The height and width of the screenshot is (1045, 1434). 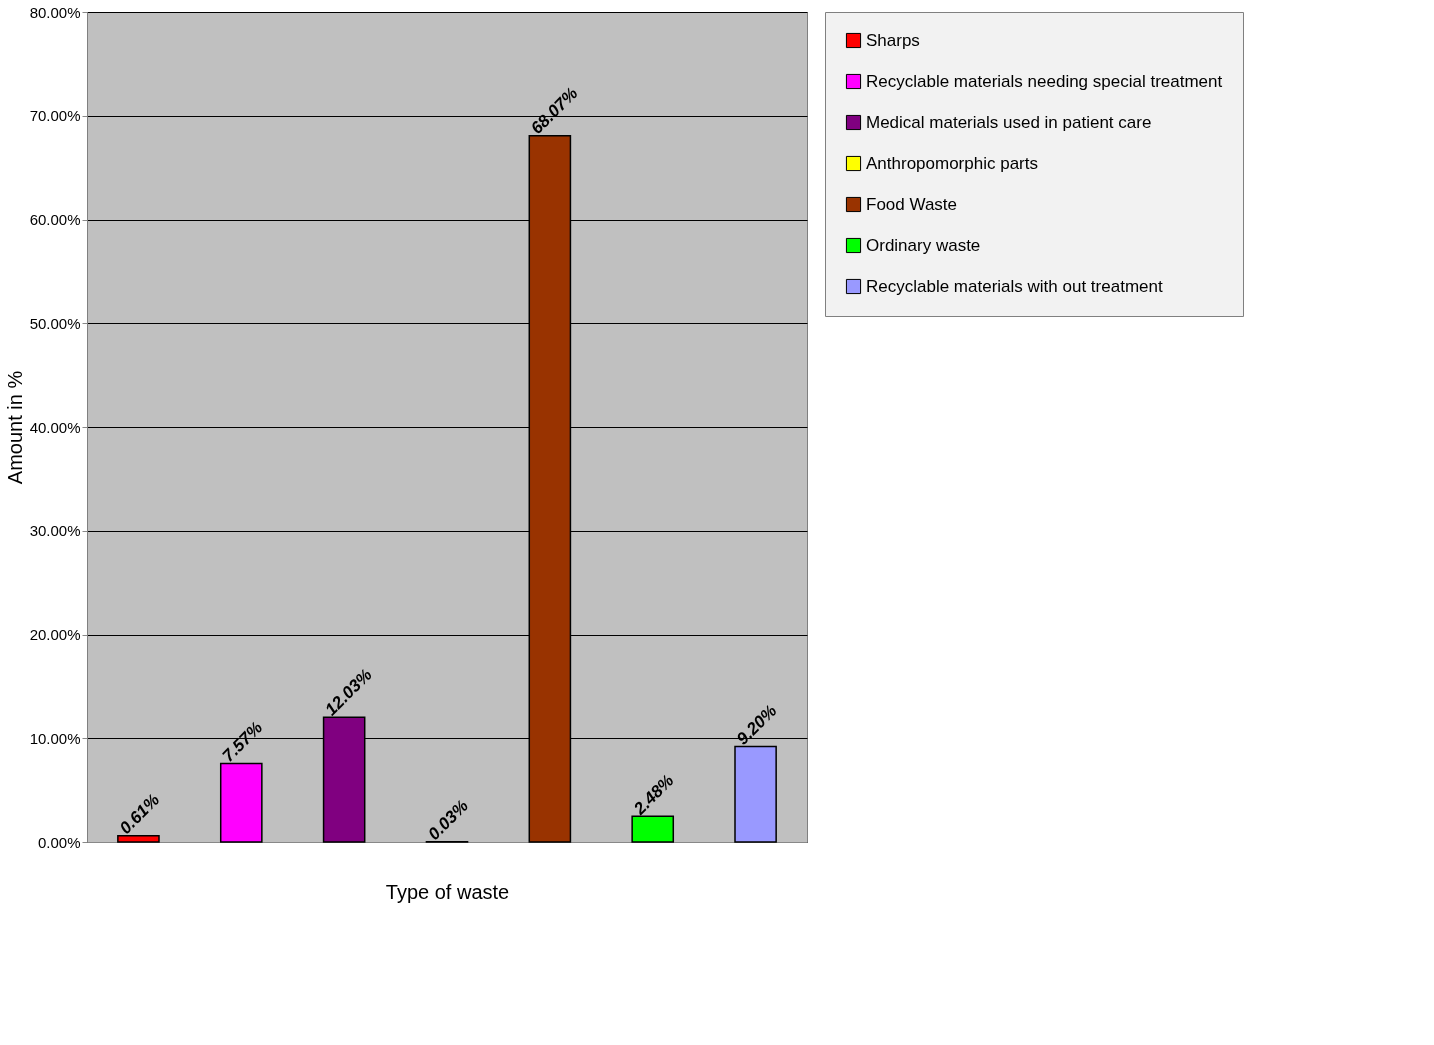 What do you see at coordinates (447, 891) in the screenshot?
I see `x-axis-title: Type of waste` at bounding box center [447, 891].